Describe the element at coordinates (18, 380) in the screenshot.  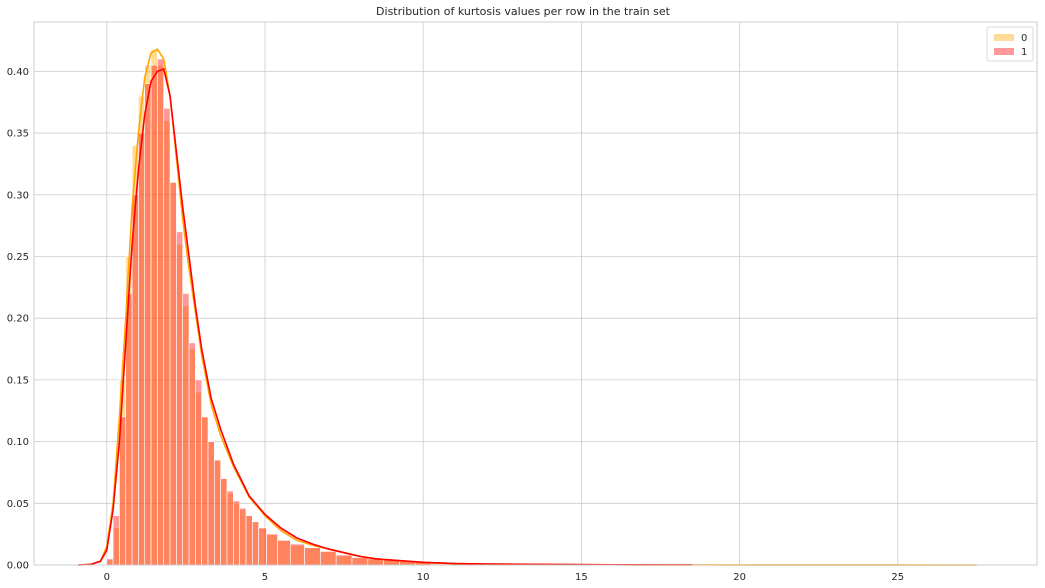
I see `y-tick-label: 0.15` at that location.